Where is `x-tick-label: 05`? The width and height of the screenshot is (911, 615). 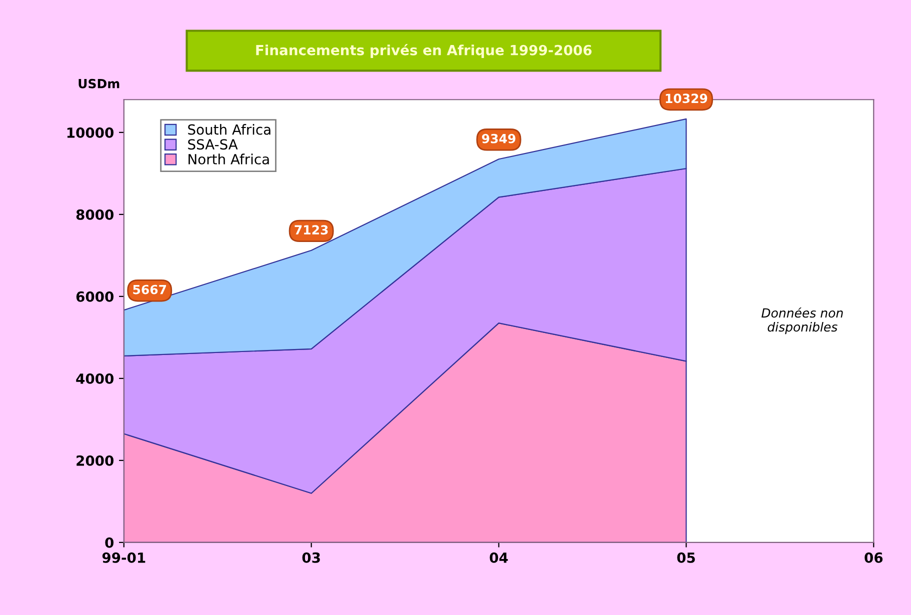 x-tick-label: 05 is located at coordinates (686, 557).